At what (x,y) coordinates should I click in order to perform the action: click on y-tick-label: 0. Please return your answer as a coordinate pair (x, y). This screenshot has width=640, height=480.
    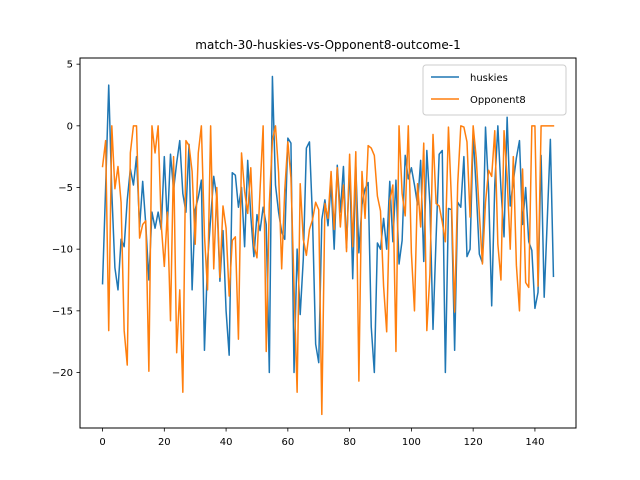
    Looking at the image, I should click on (70, 126).